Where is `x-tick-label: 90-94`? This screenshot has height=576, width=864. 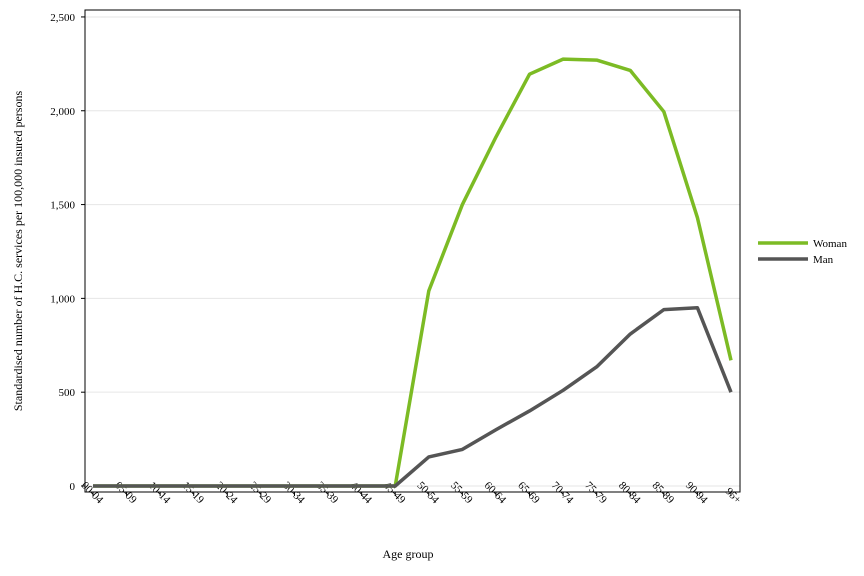
x-tick-label: 90-94 is located at coordinates (696, 492).